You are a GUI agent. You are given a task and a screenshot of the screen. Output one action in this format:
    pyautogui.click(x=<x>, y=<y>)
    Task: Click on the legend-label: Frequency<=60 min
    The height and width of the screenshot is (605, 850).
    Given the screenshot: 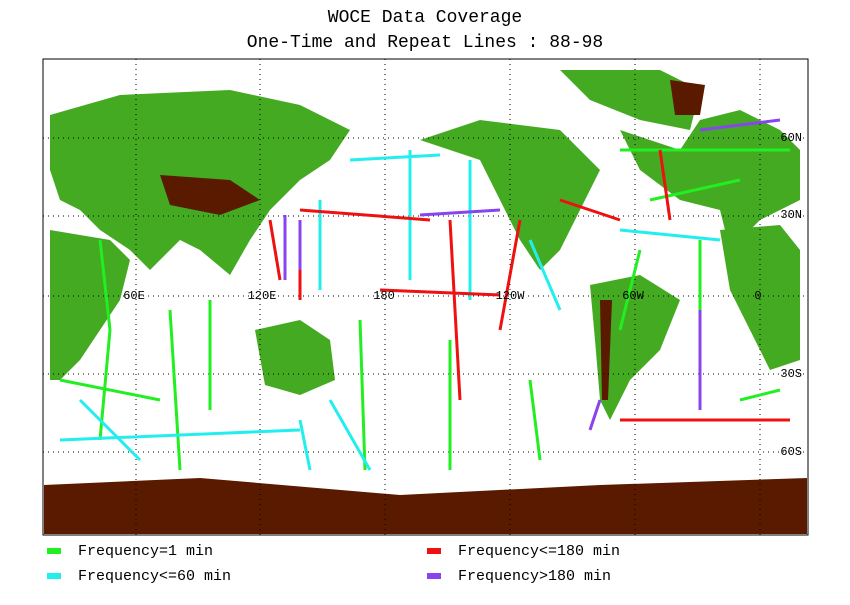 What is the action you would take?
    pyautogui.click(x=154, y=576)
    